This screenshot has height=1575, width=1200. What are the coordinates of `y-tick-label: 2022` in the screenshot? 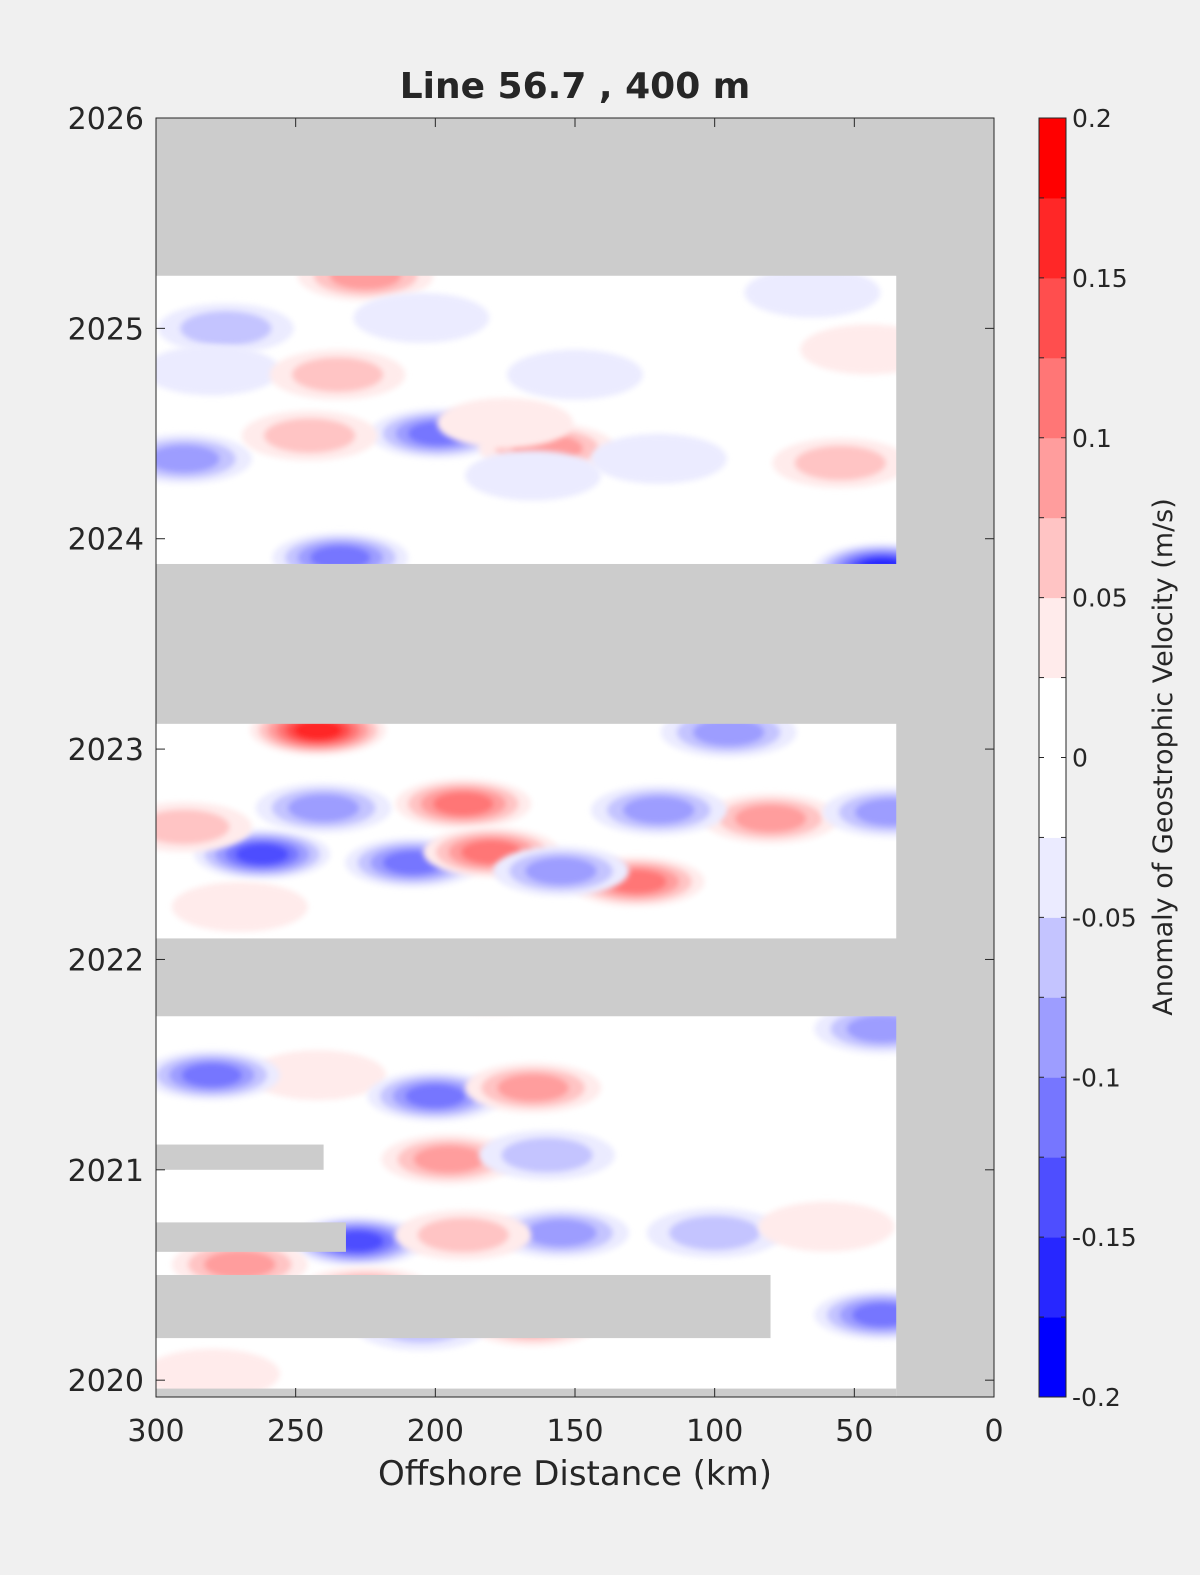 It's located at (106, 960).